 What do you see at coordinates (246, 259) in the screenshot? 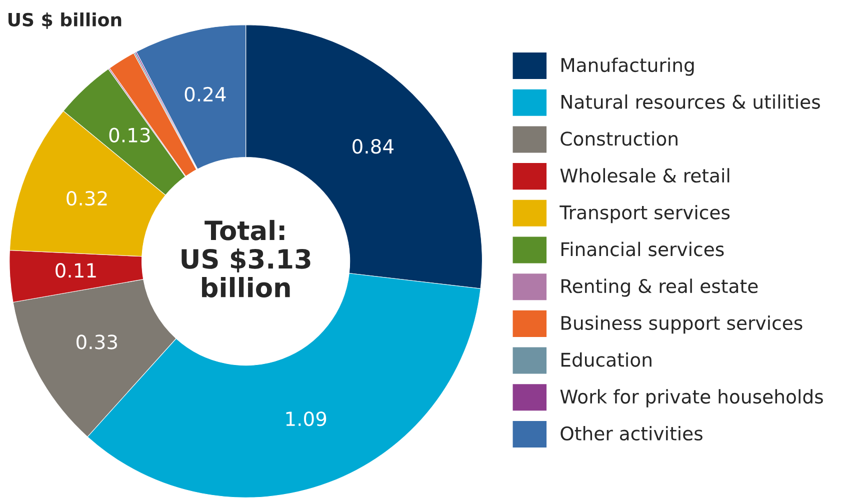
I see `text: Total: US $3.13 billion` at bounding box center [246, 259].